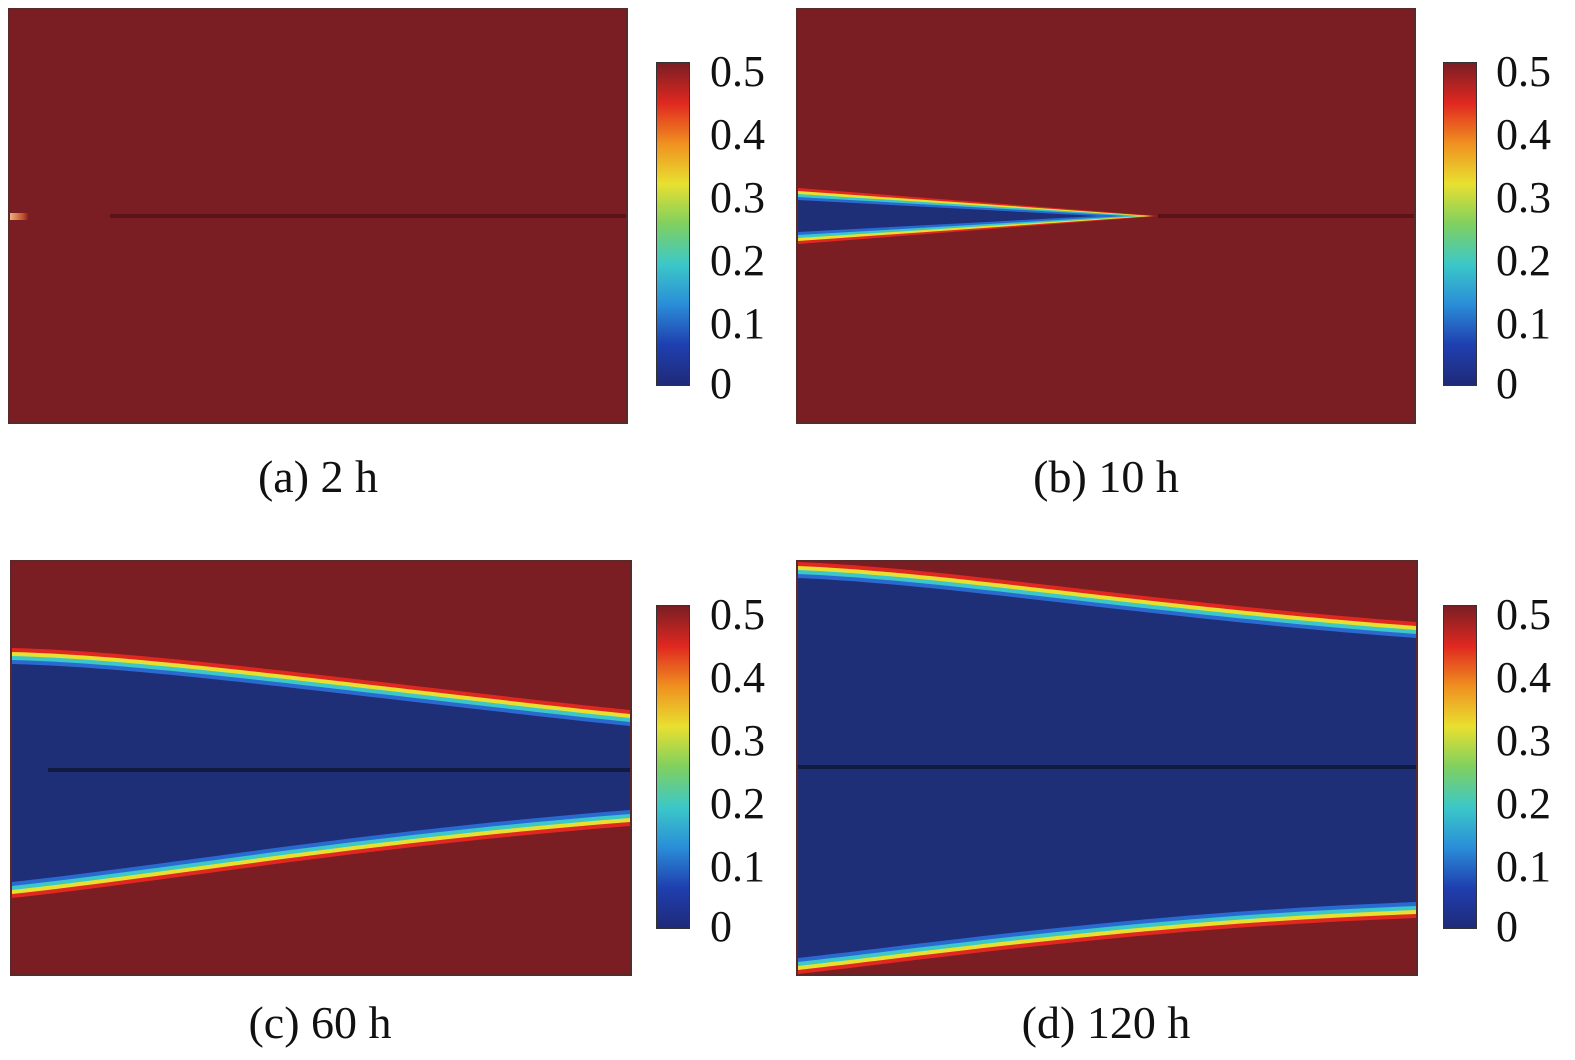 This screenshot has height=1060, width=1575. What do you see at coordinates (1106, 1022) in the screenshot?
I see `panel-caption: (d) 120 h` at bounding box center [1106, 1022].